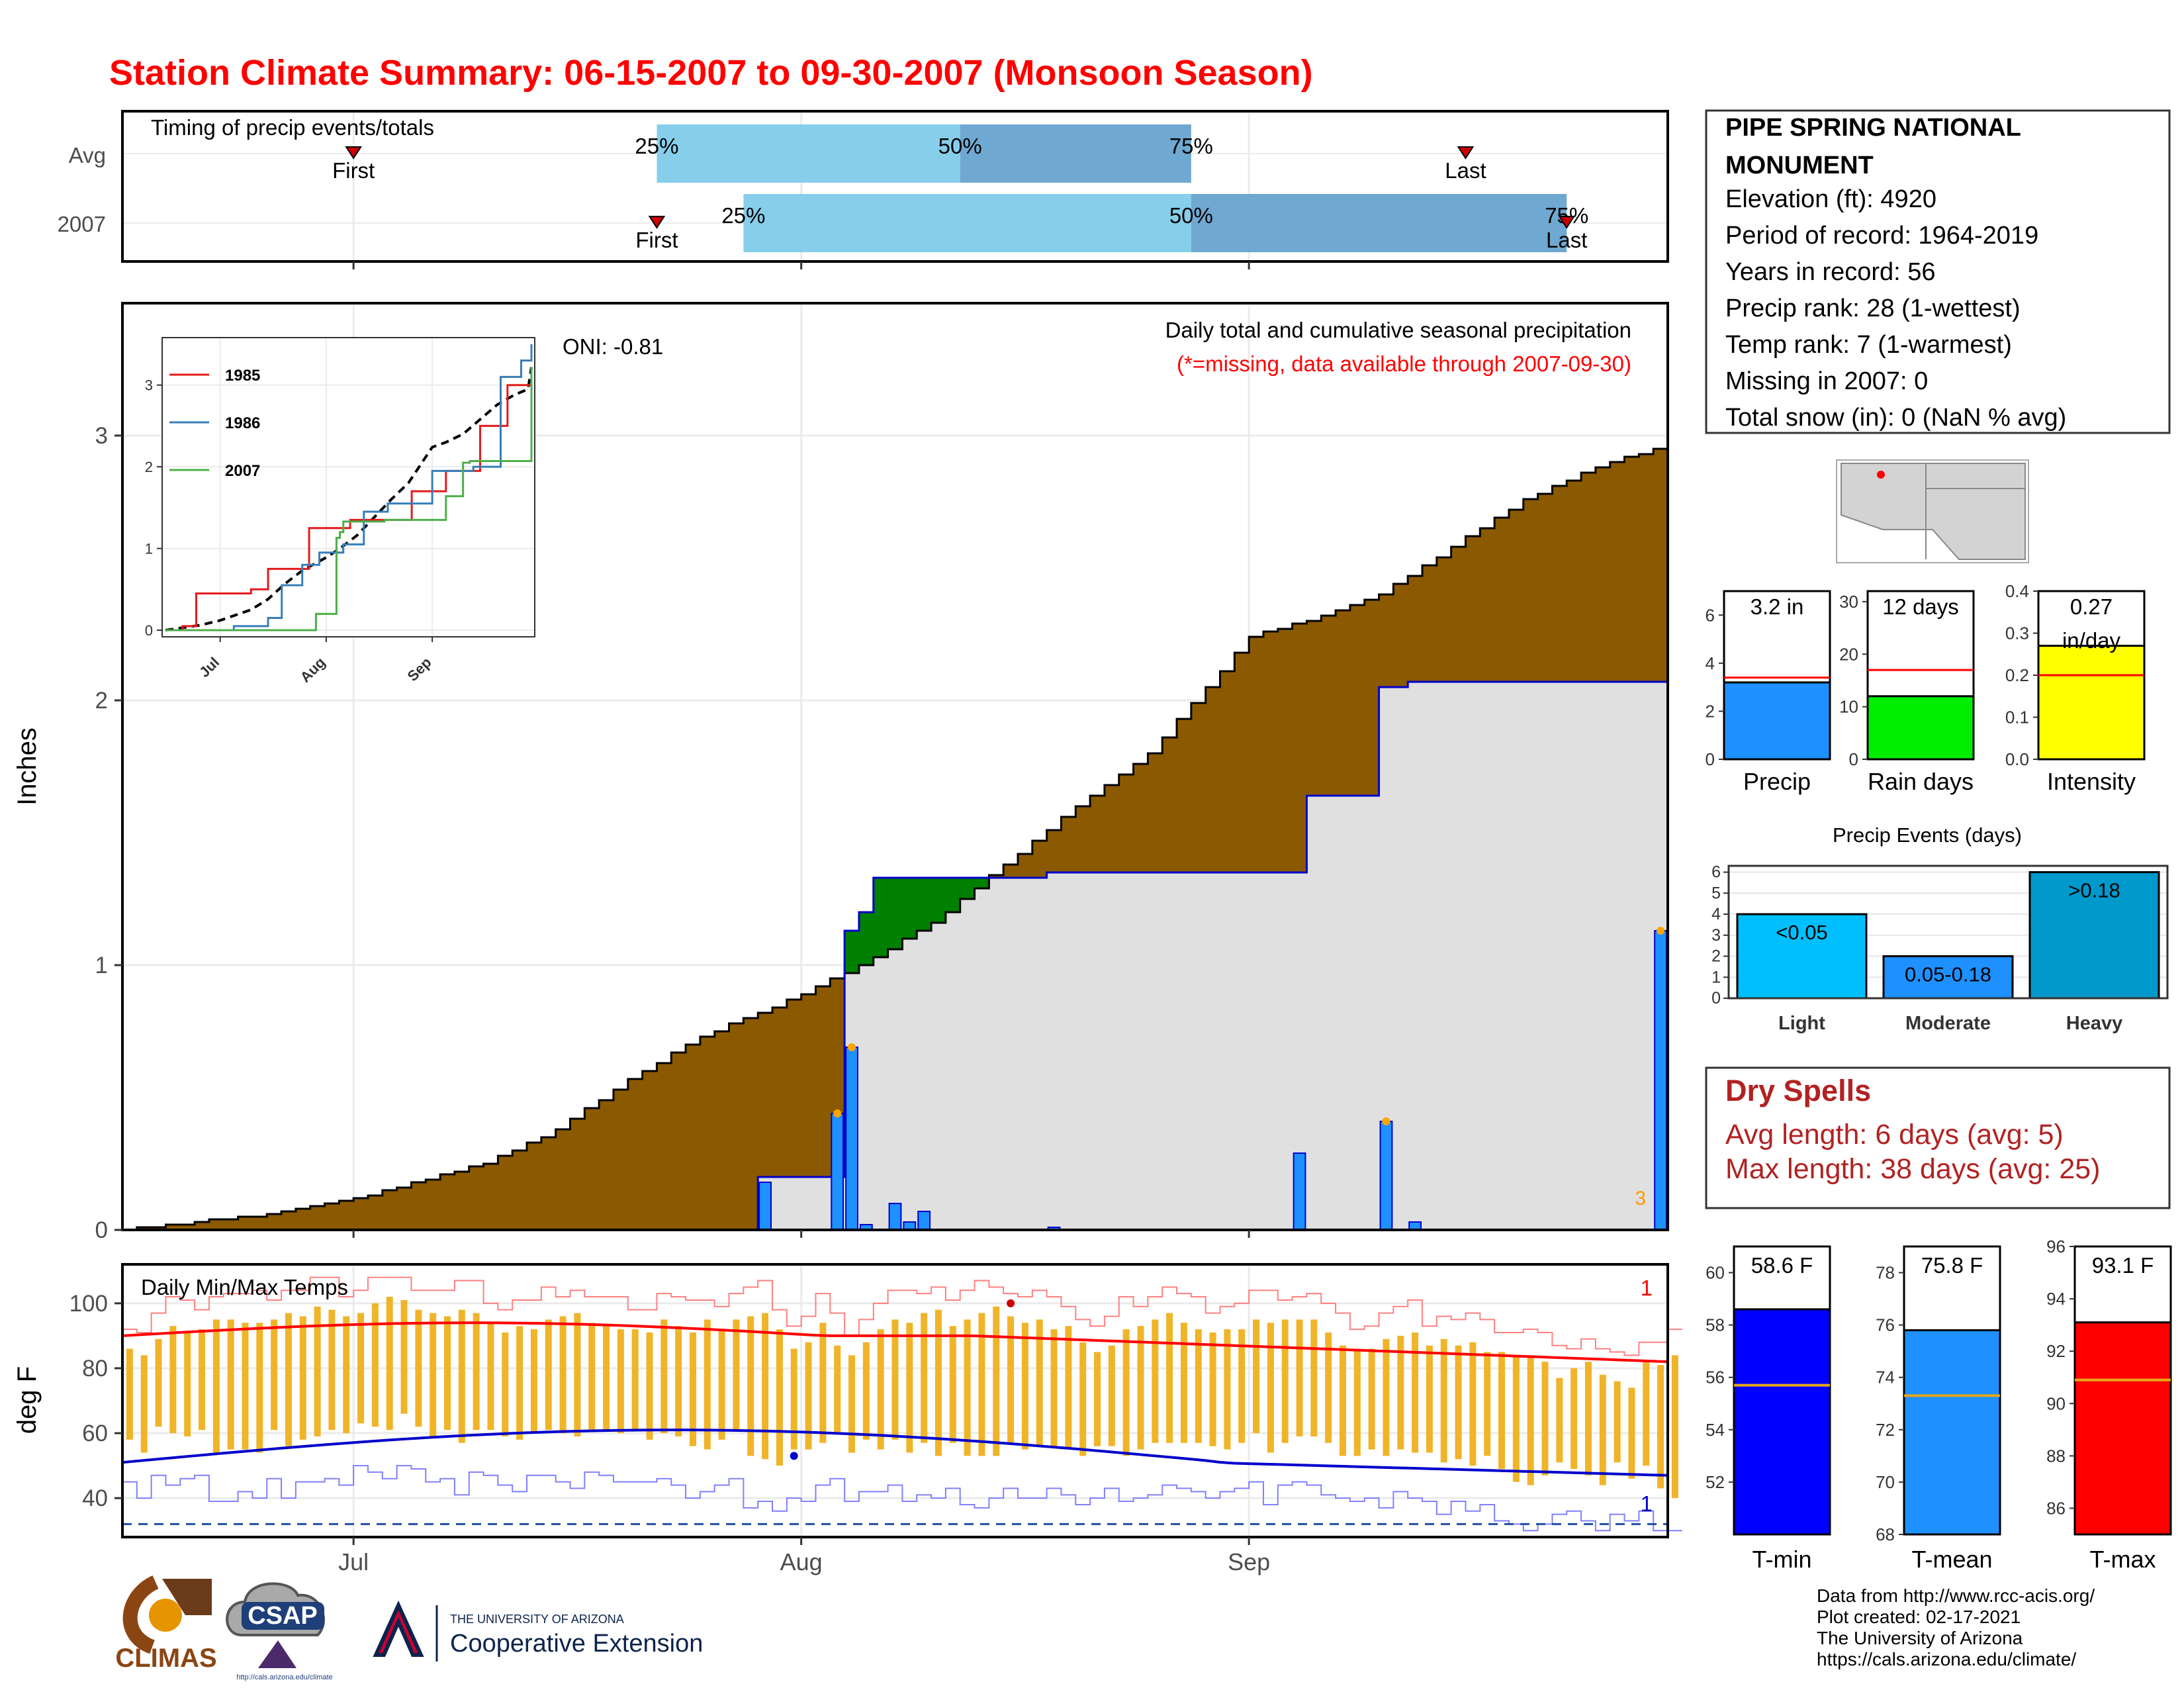  What do you see at coordinates (1948, 977) in the screenshot?
I see `events-bar-moderate` at bounding box center [1948, 977].